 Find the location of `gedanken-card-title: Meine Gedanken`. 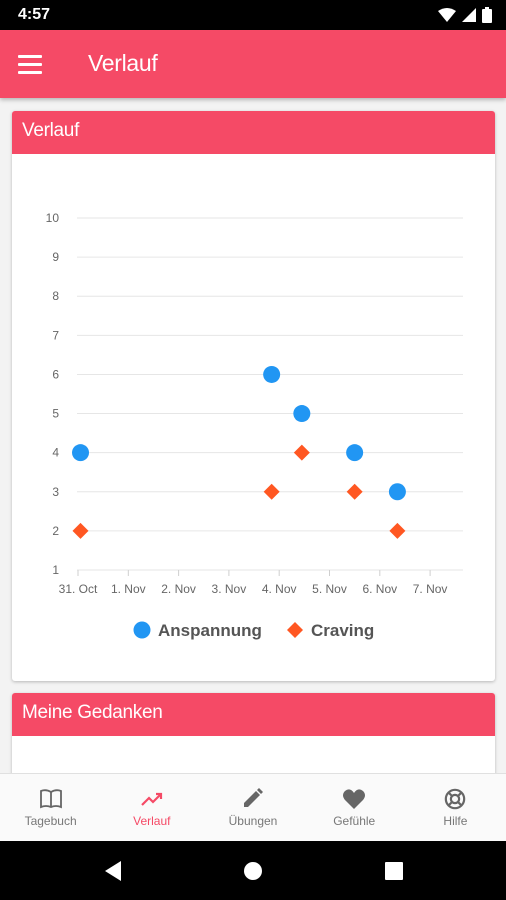

gedanken-card-title: Meine Gedanken is located at coordinates (253, 714).